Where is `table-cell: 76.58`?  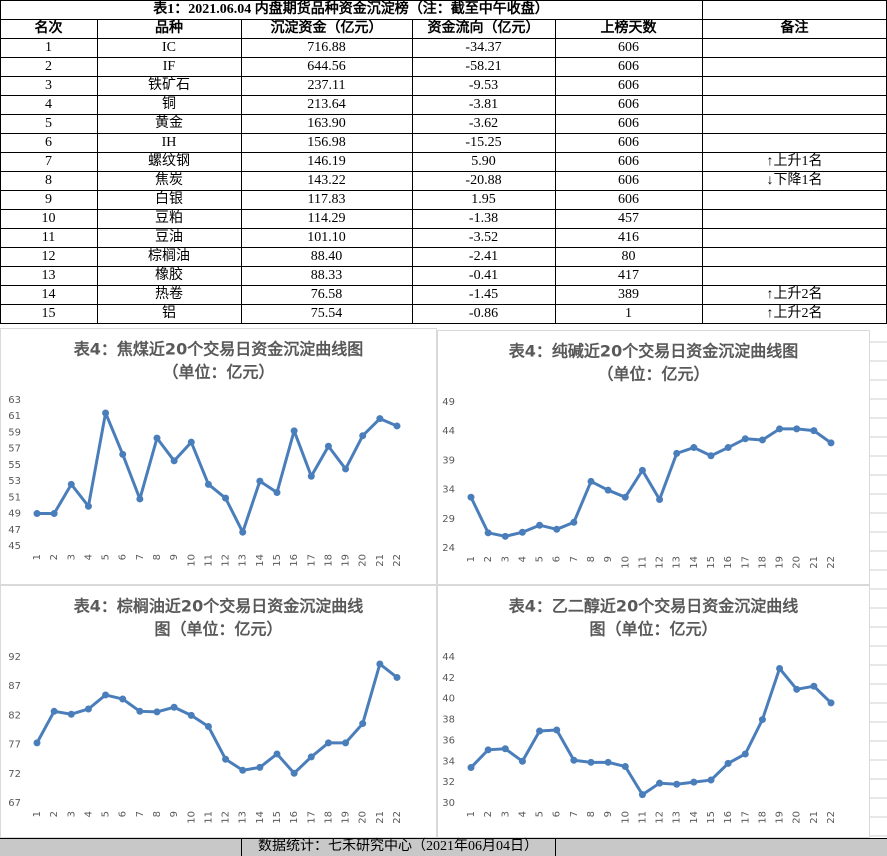
table-cell: 76.58 is located at coordinates (327, 294).